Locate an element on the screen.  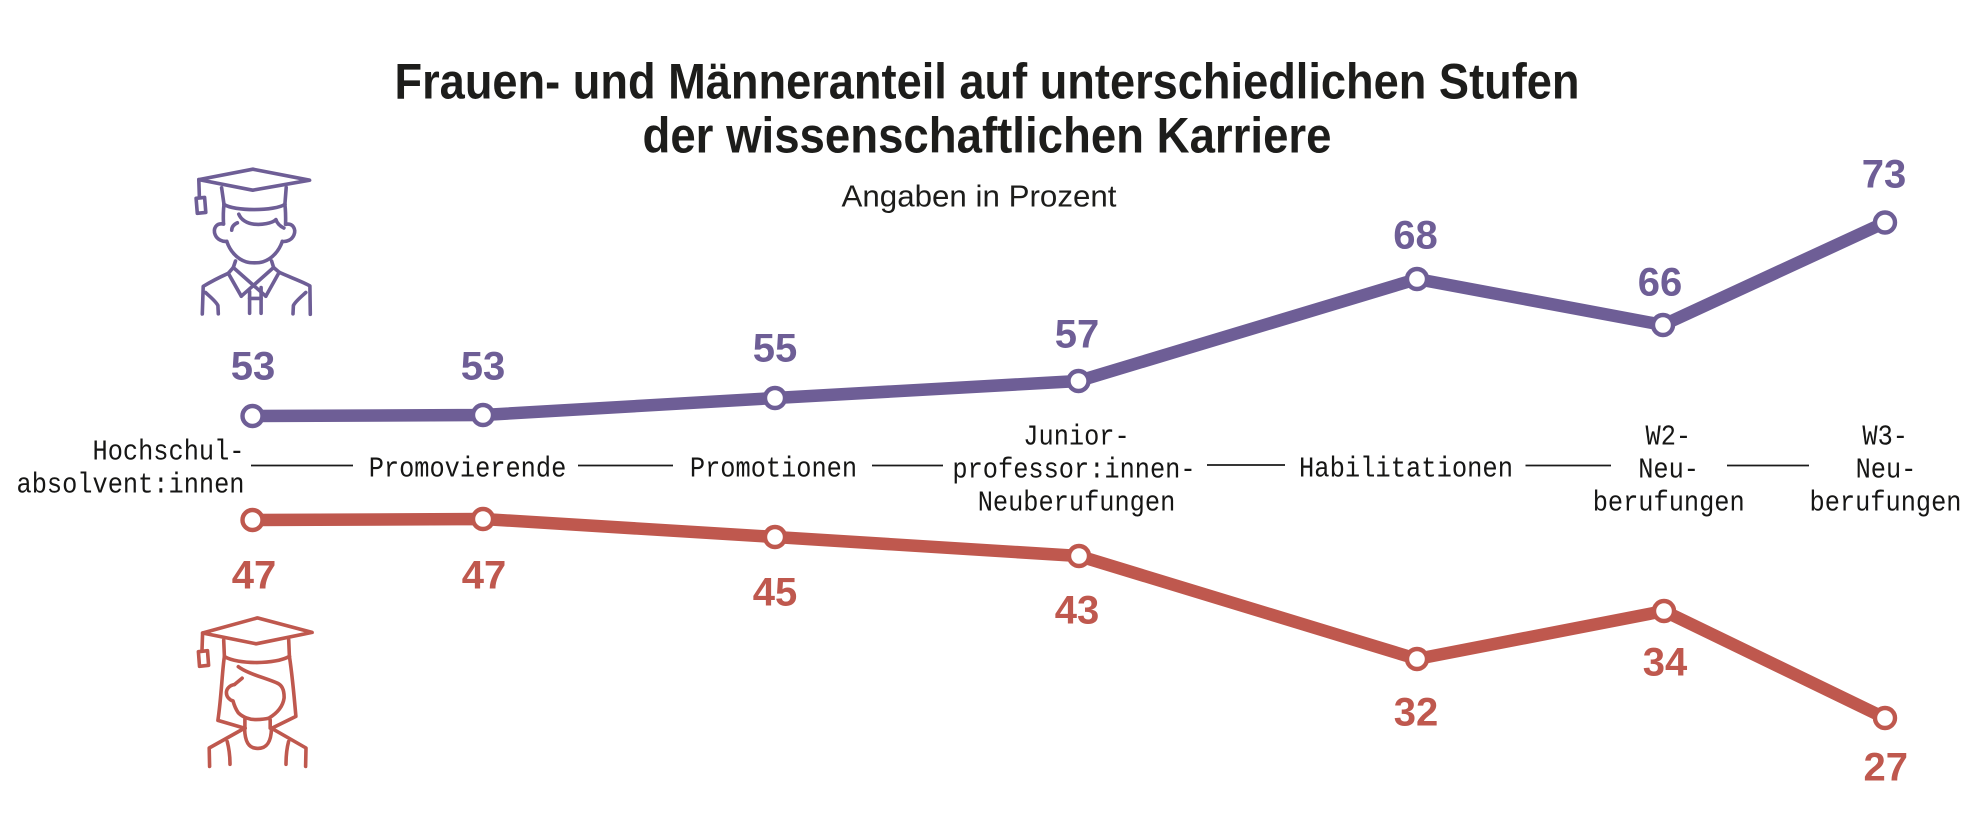
svg-text: Promovierende is located at coordinates (468, 469).